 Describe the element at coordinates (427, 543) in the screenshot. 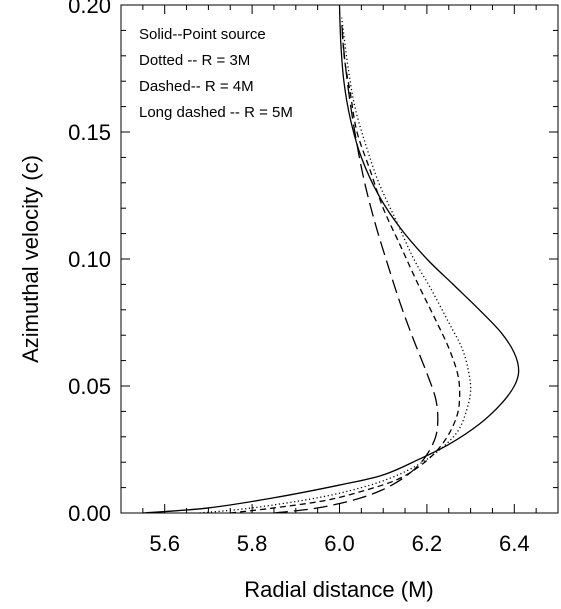

I see `x-tick-label: 6.2` at that location.